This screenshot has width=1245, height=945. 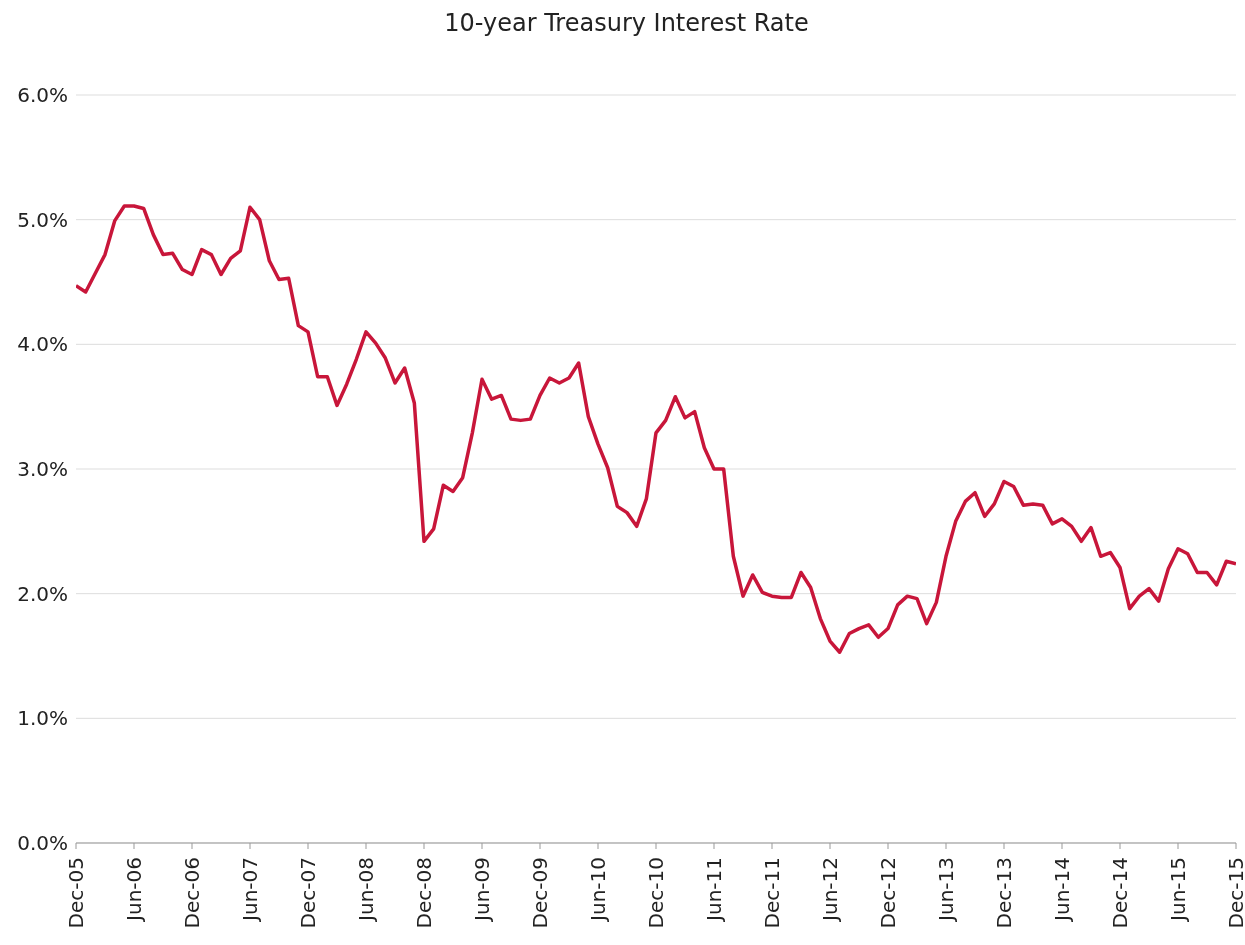 What do you see at coordinates (626, 23) in the screenshot?
I see `chart-title: 10-year Treasury Interest Rate` at bounding box center [626, 23].